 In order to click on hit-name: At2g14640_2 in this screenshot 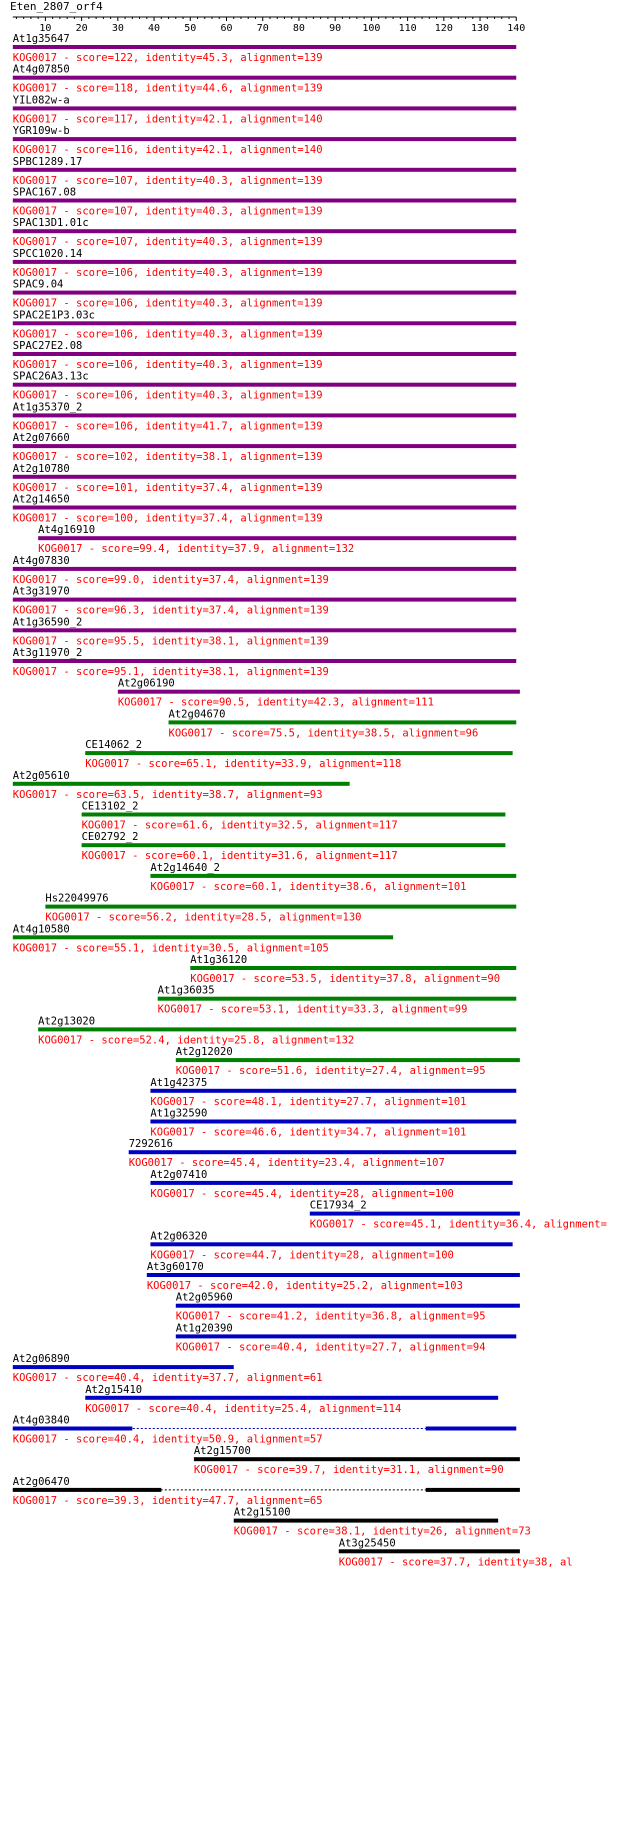, I will do `click(185, 868)`.